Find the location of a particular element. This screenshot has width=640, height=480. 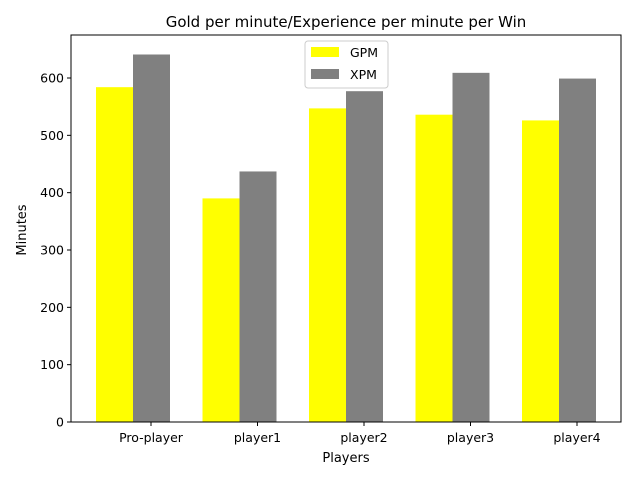

y-tick-label-300: 300 is located at coordinates (52, 250).